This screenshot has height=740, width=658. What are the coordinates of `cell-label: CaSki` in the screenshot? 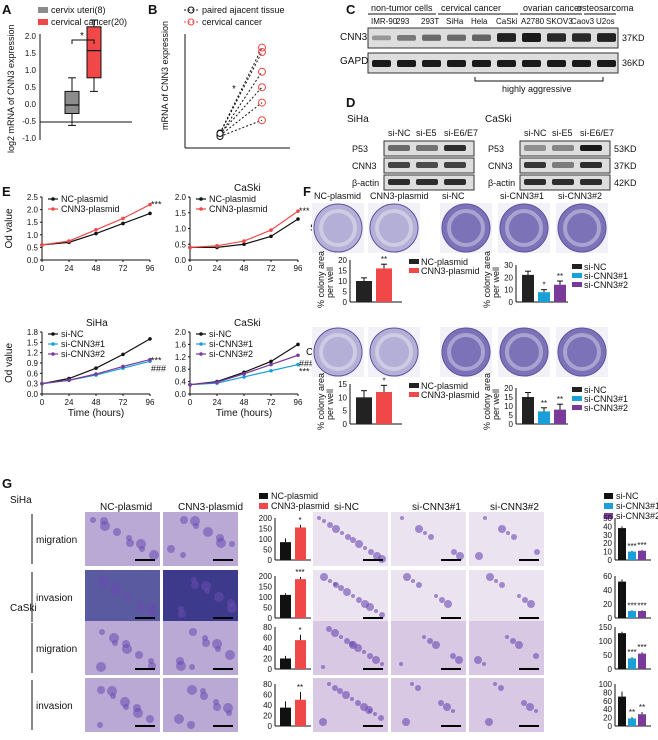 It's located at (507, 21).